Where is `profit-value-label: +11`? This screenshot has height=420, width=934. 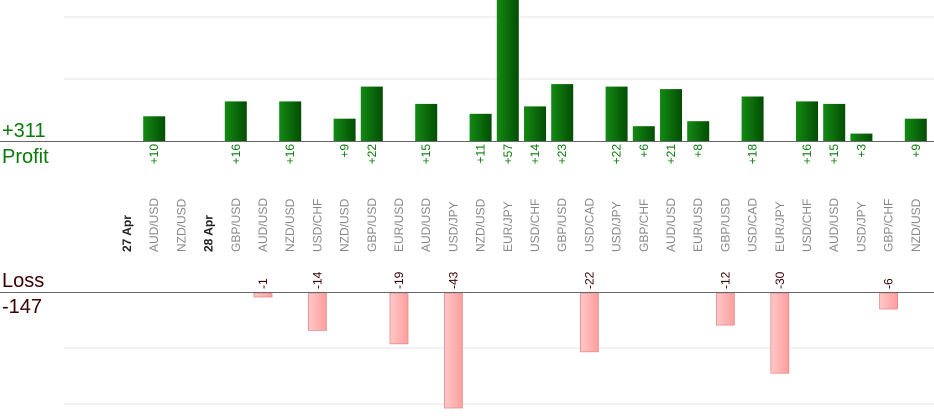 profit-value-label: +11 is located at coordinates (481, 154).